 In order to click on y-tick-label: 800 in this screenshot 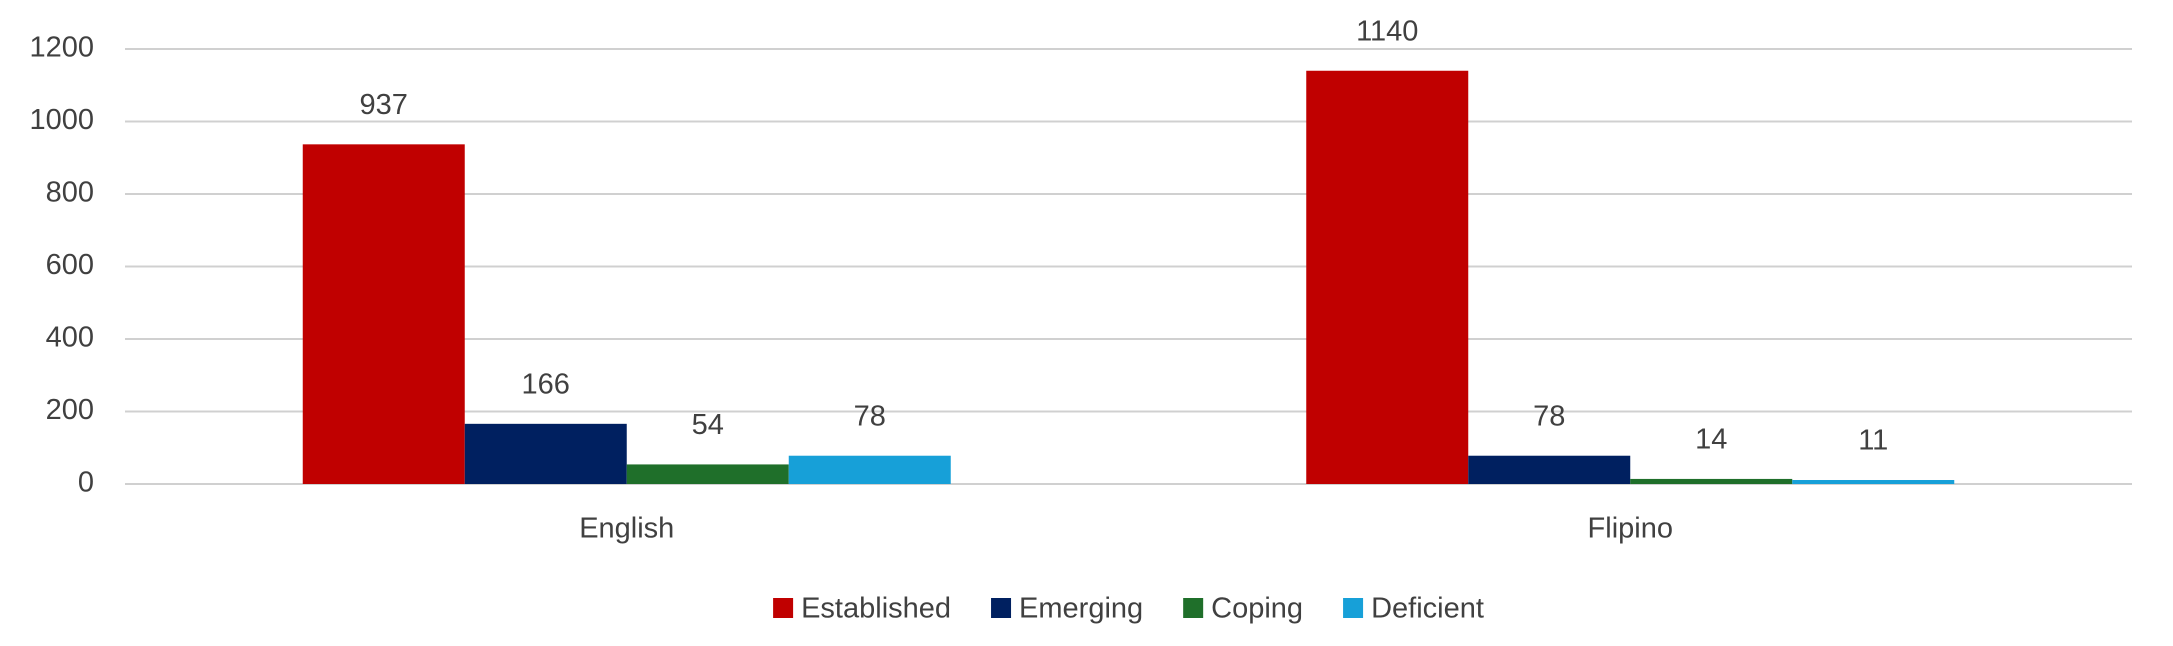, I will do `click(70, 193)`.